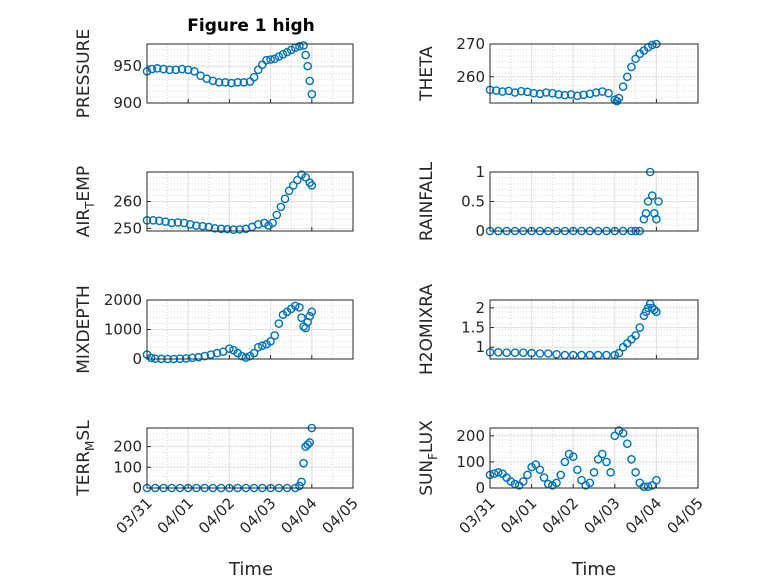 This screenshot has width=778, height=583. What do you see at coordinates (127, 103) in the screenshot?
I see `y-tick-label: 900` at bounding box center [127, 103].